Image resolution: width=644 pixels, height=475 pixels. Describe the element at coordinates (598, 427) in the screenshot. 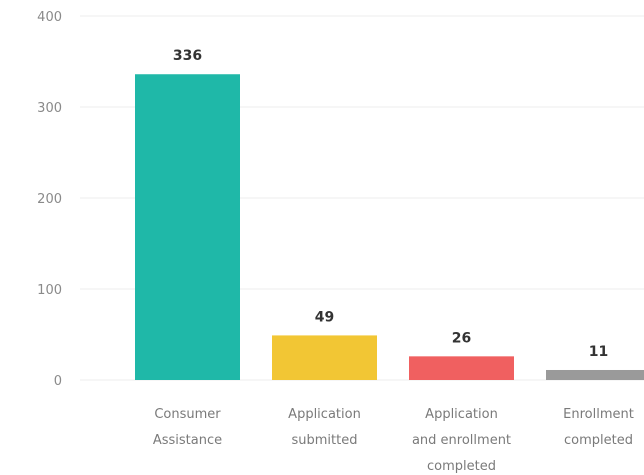

I see `x-category-label: Enrollment completed` at that location.